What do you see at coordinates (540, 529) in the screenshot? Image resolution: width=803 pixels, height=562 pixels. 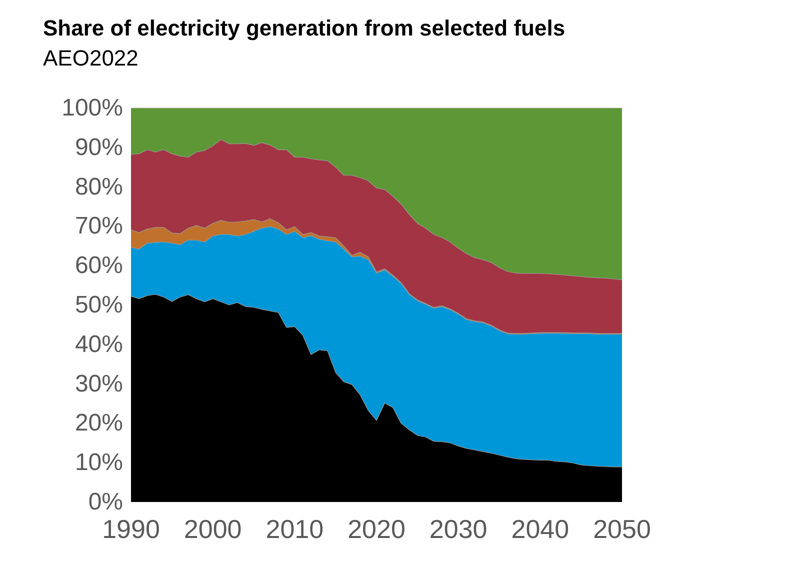 I see `x-tick-label: 2040` at bounding box center [540, 529].